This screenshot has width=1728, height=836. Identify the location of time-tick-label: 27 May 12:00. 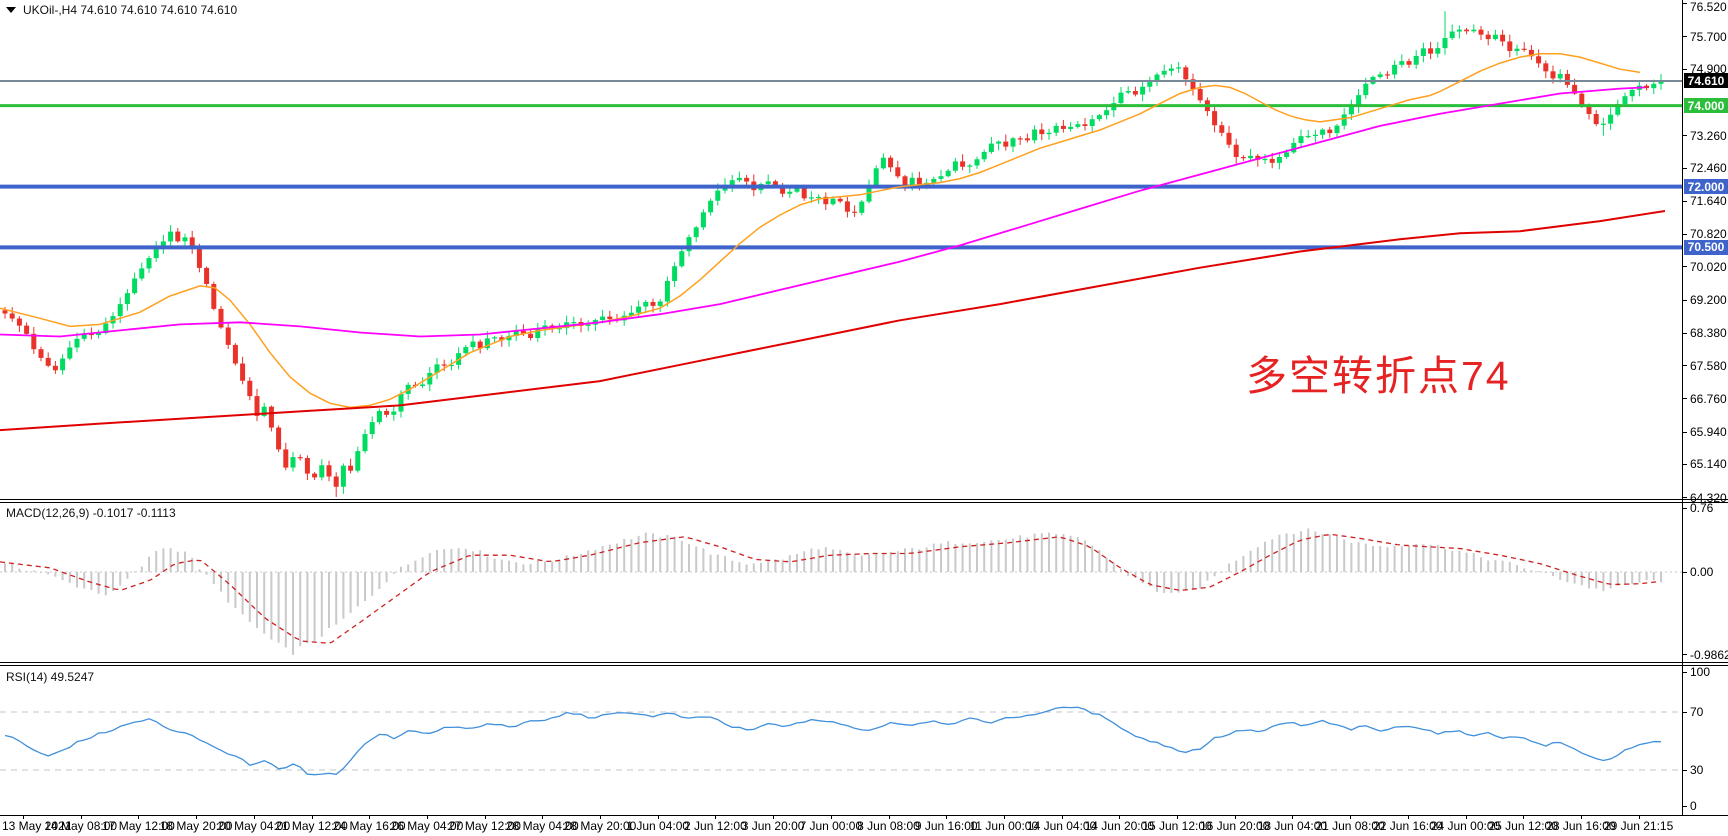
(484, 826).